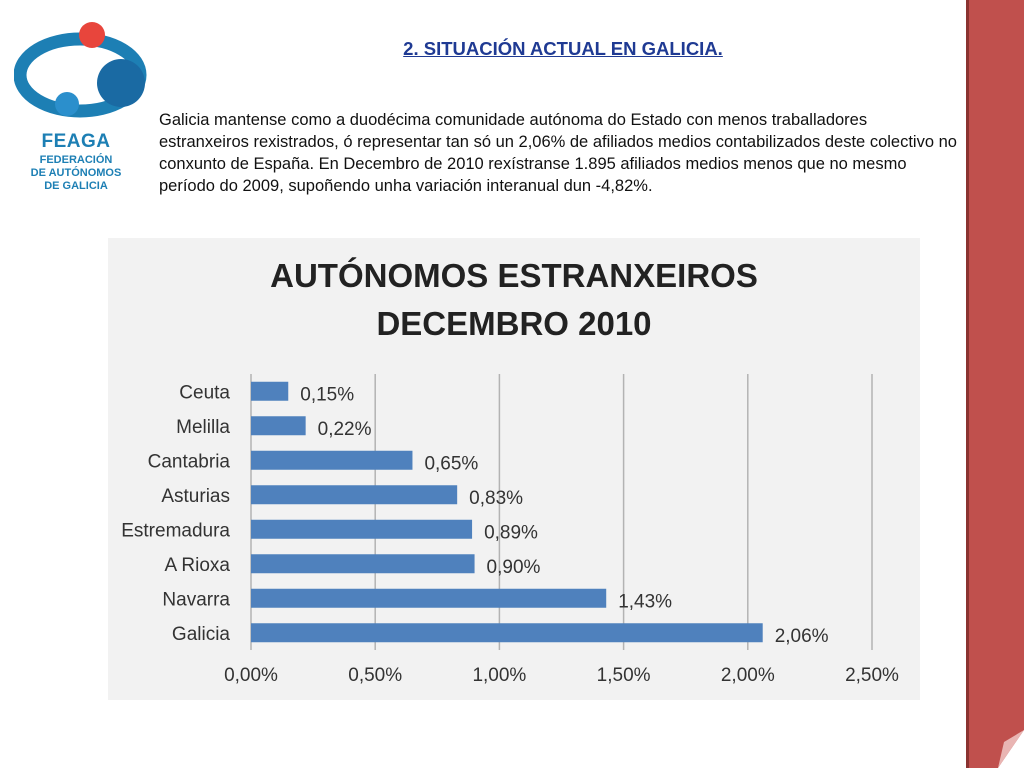 This screenshot has width=1024, height=768. Describe the element at coordinates (76, 186) in the screenshot. I see `logo-subtitle-line-3: DE GALICIA` at that location.